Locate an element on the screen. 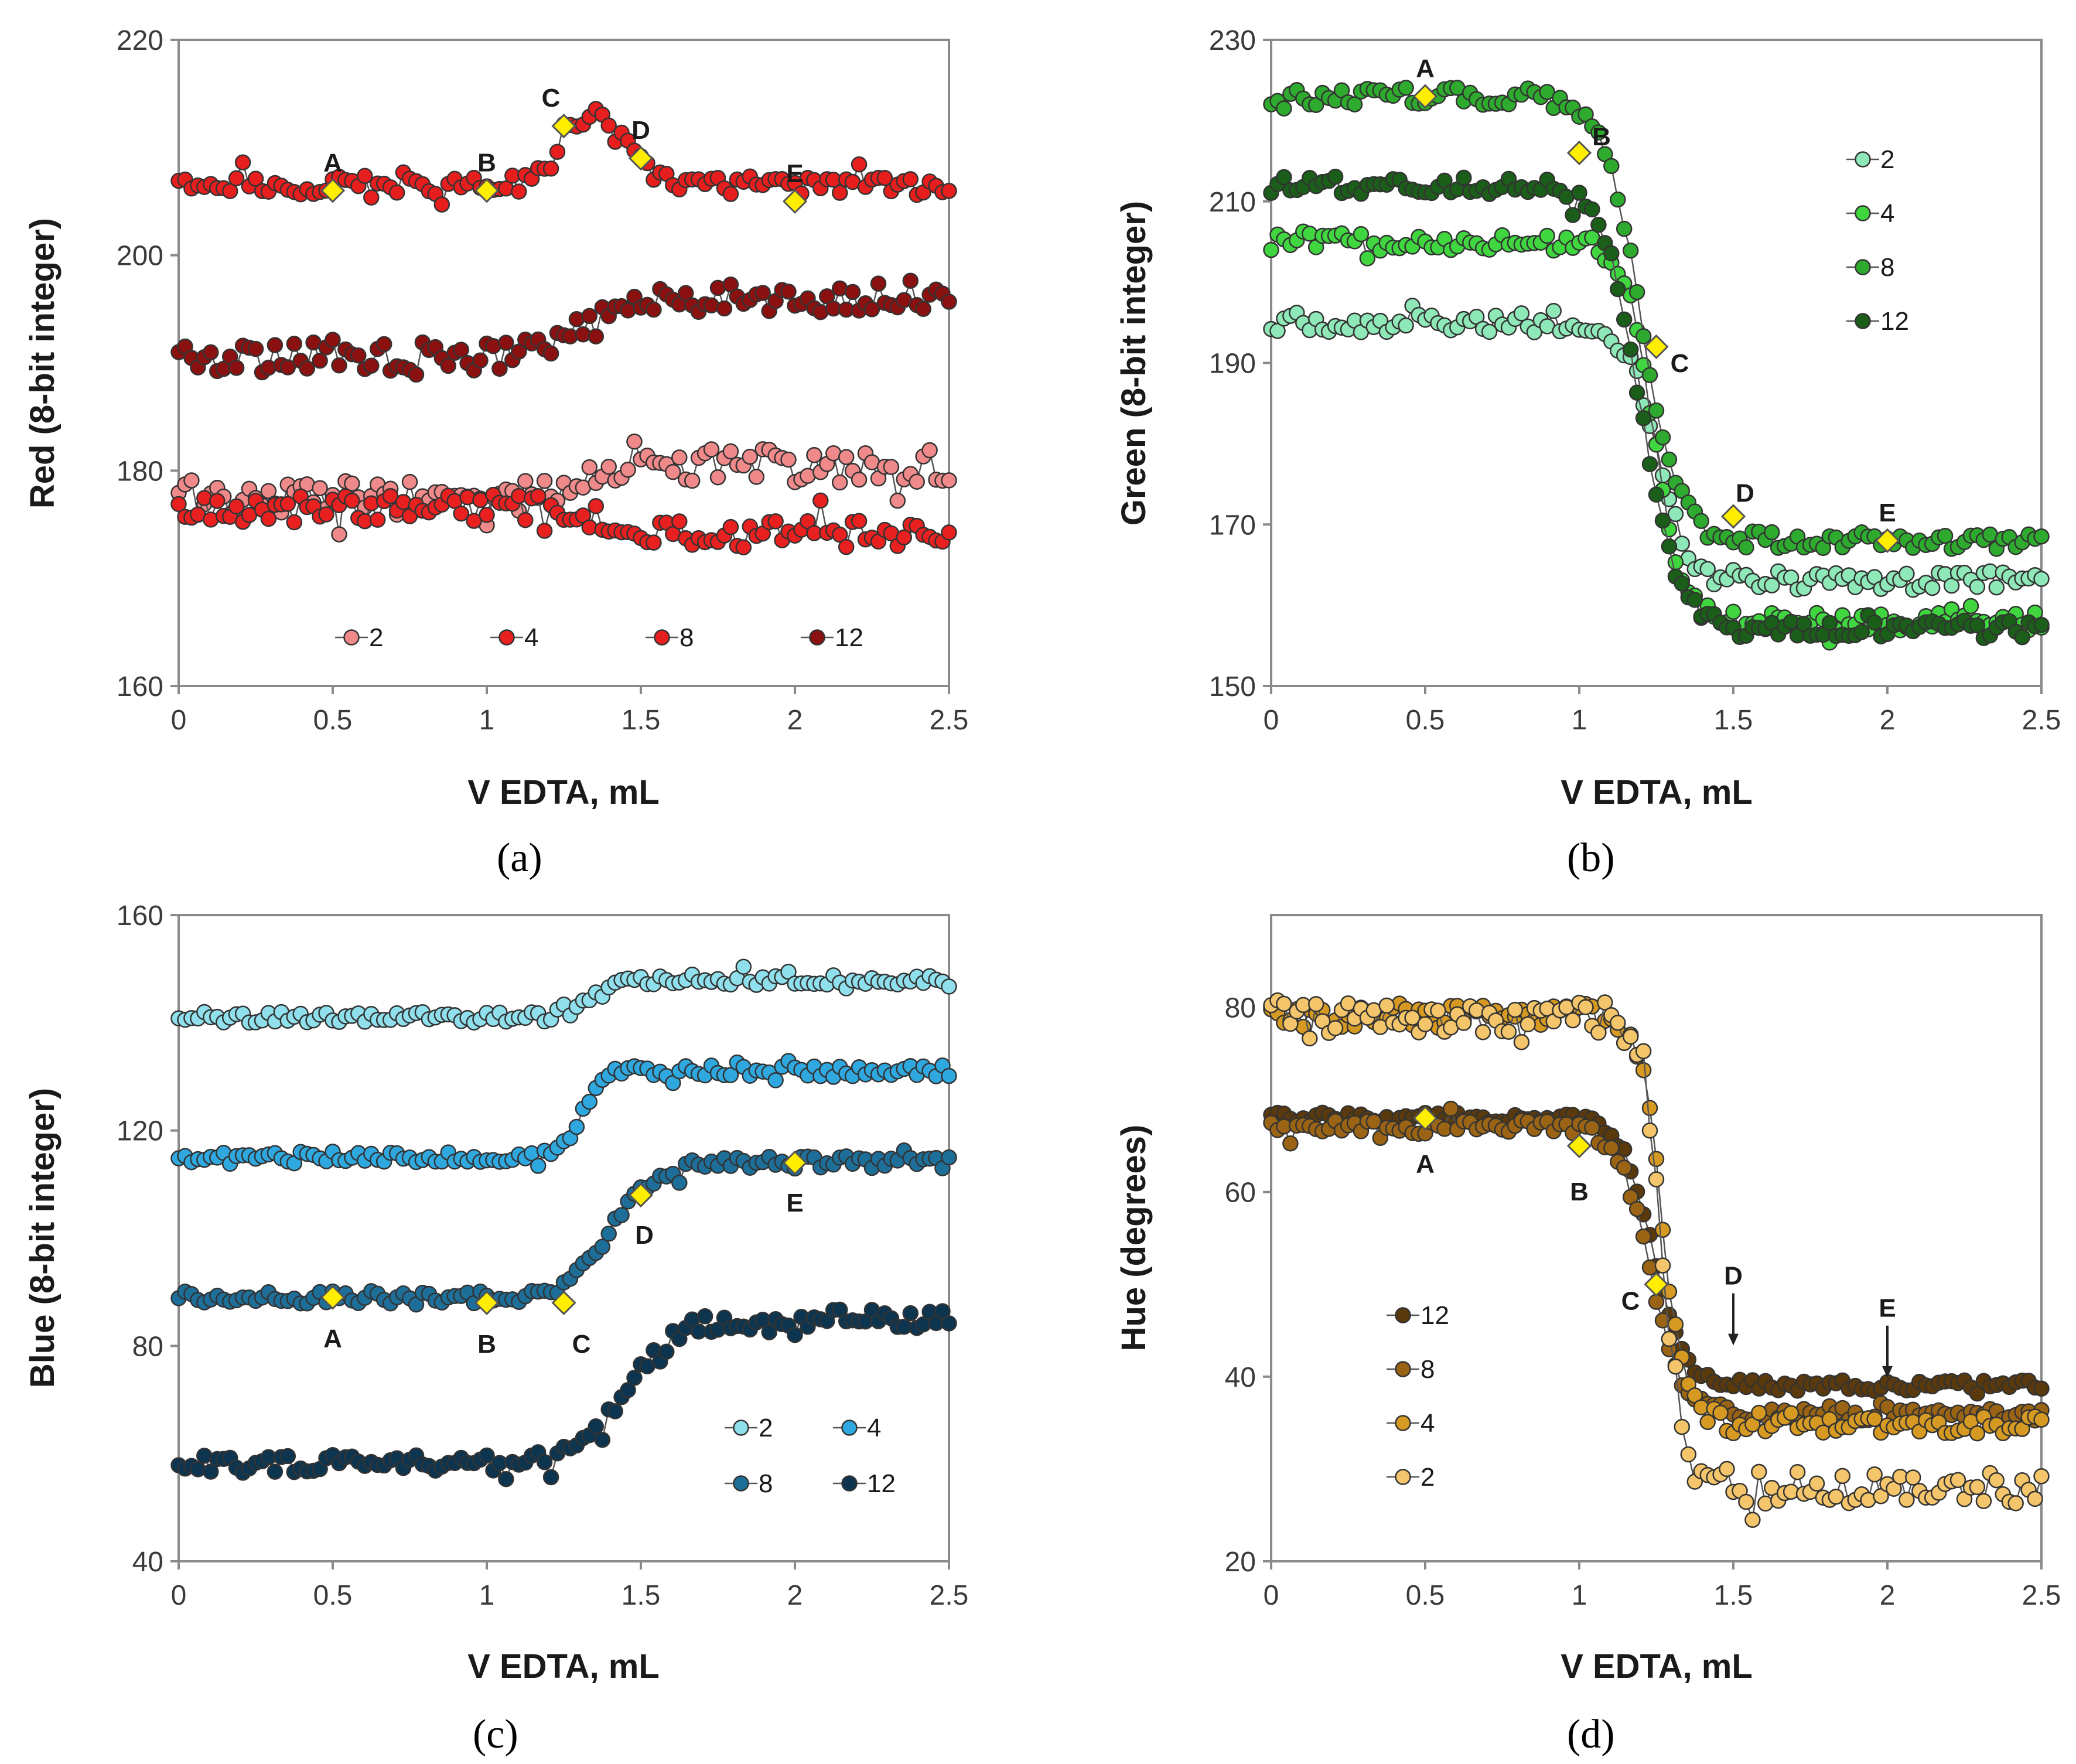  ticks-d: 20 40 60 80 0 0.5 1 1.5 2 2.5 is located at coordinates (1643, 1302).